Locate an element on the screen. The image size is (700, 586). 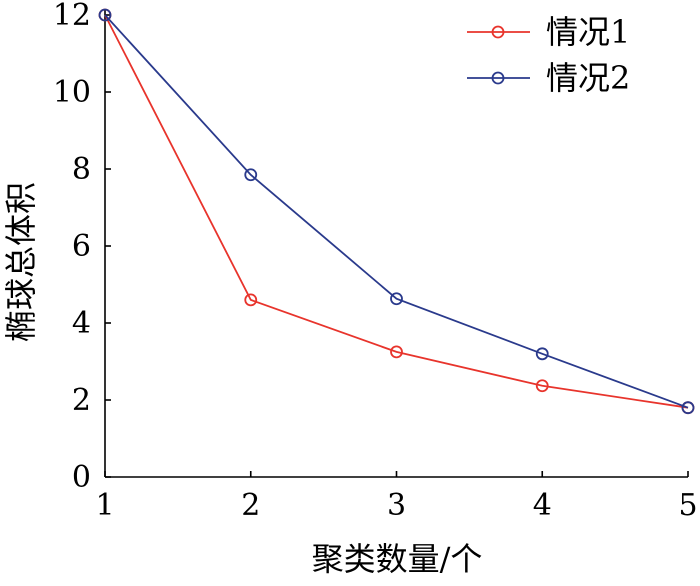
legend-item: 情况1 is located at coordinates (548, 32).